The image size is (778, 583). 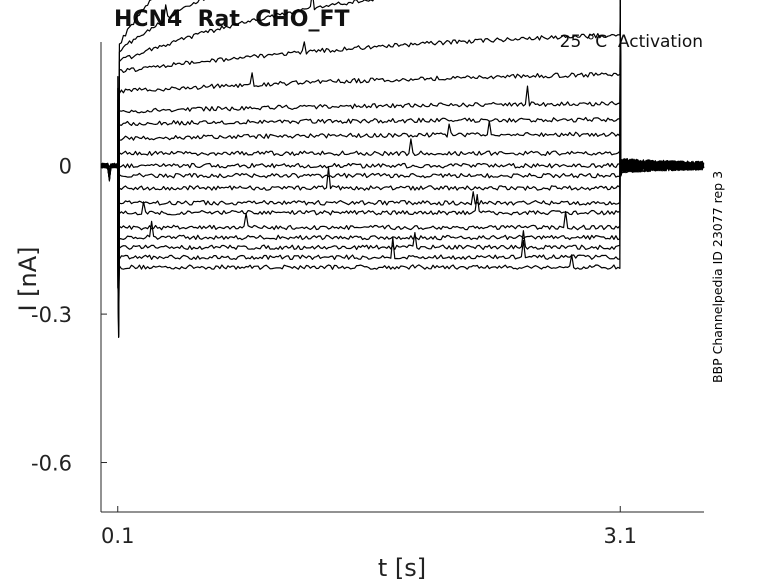 I want to click on channelpedia-id-label: BBP Channelpedia ID 23077 rep 3, so click(x=717, y=277).